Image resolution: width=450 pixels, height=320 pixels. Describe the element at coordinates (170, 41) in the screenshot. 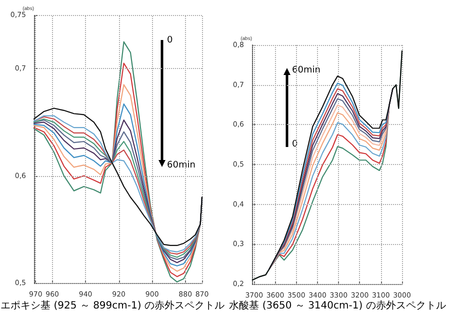

I see `annotation: 0` at that location.